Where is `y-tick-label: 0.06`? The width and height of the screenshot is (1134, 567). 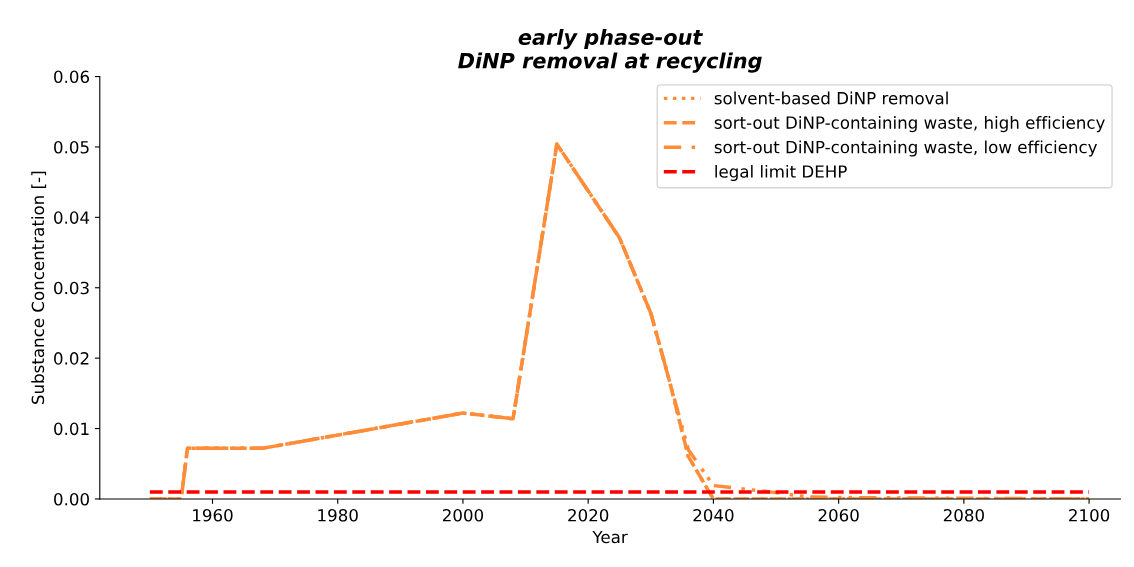 y-tick-label: 0.06 is located at coordinates (72, 77).